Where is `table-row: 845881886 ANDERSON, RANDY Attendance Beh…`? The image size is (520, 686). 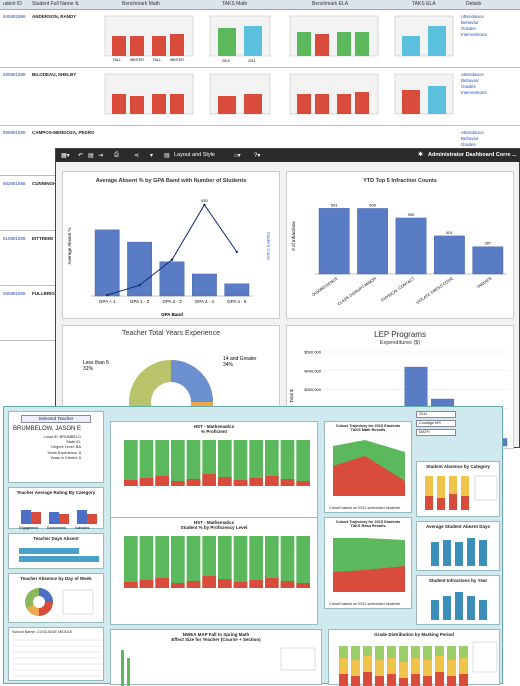 table-row: 845881886 ANDERSON, RANDY Attendance Beh… is located at coordinates (260, 39).